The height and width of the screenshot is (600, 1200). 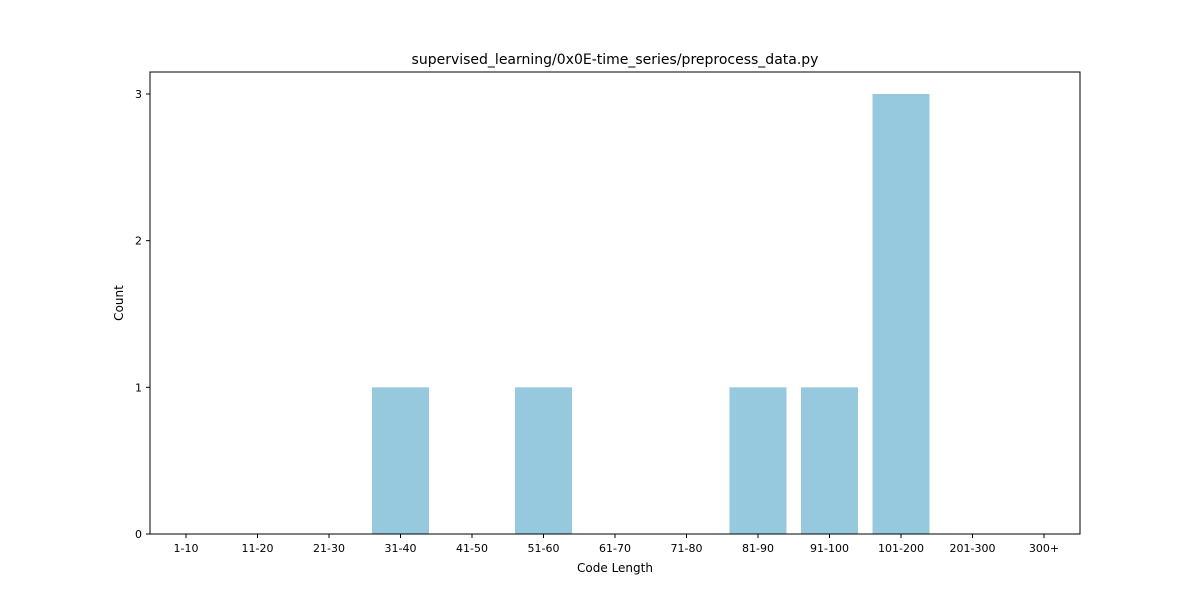 I want to click on x-tick-label: 71-80, so click(x=687, y=548).